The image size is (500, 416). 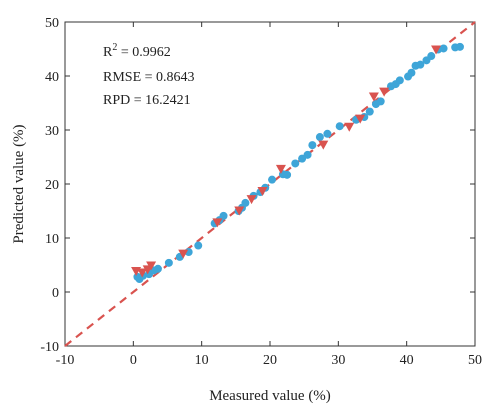 I want to click on y-tick-label: 30, so click(x=52, y=131).